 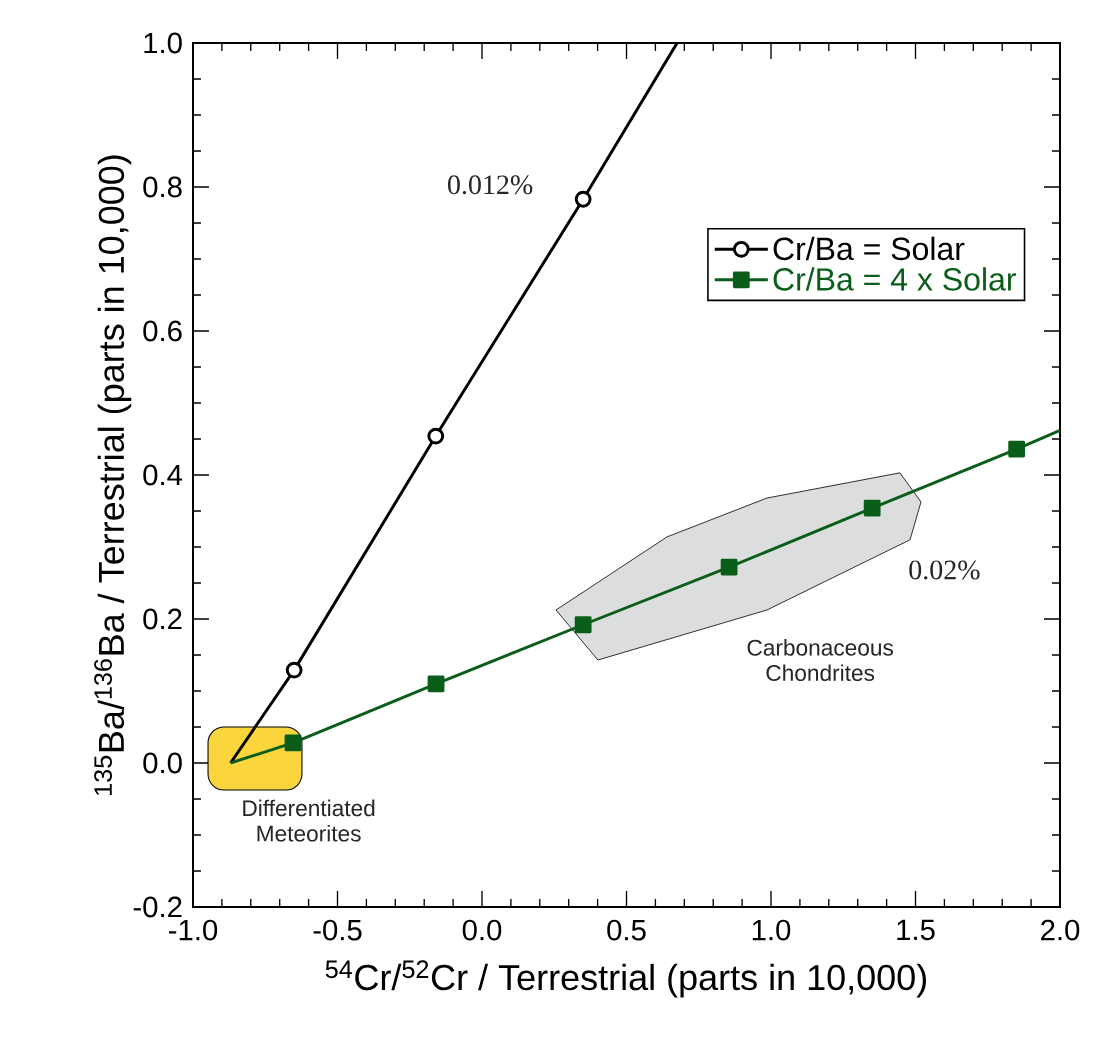 What do you see at coordinates (490, 185) in the screenshot?
I see `annotation: 0.012%` at bounding box center [490, 185].